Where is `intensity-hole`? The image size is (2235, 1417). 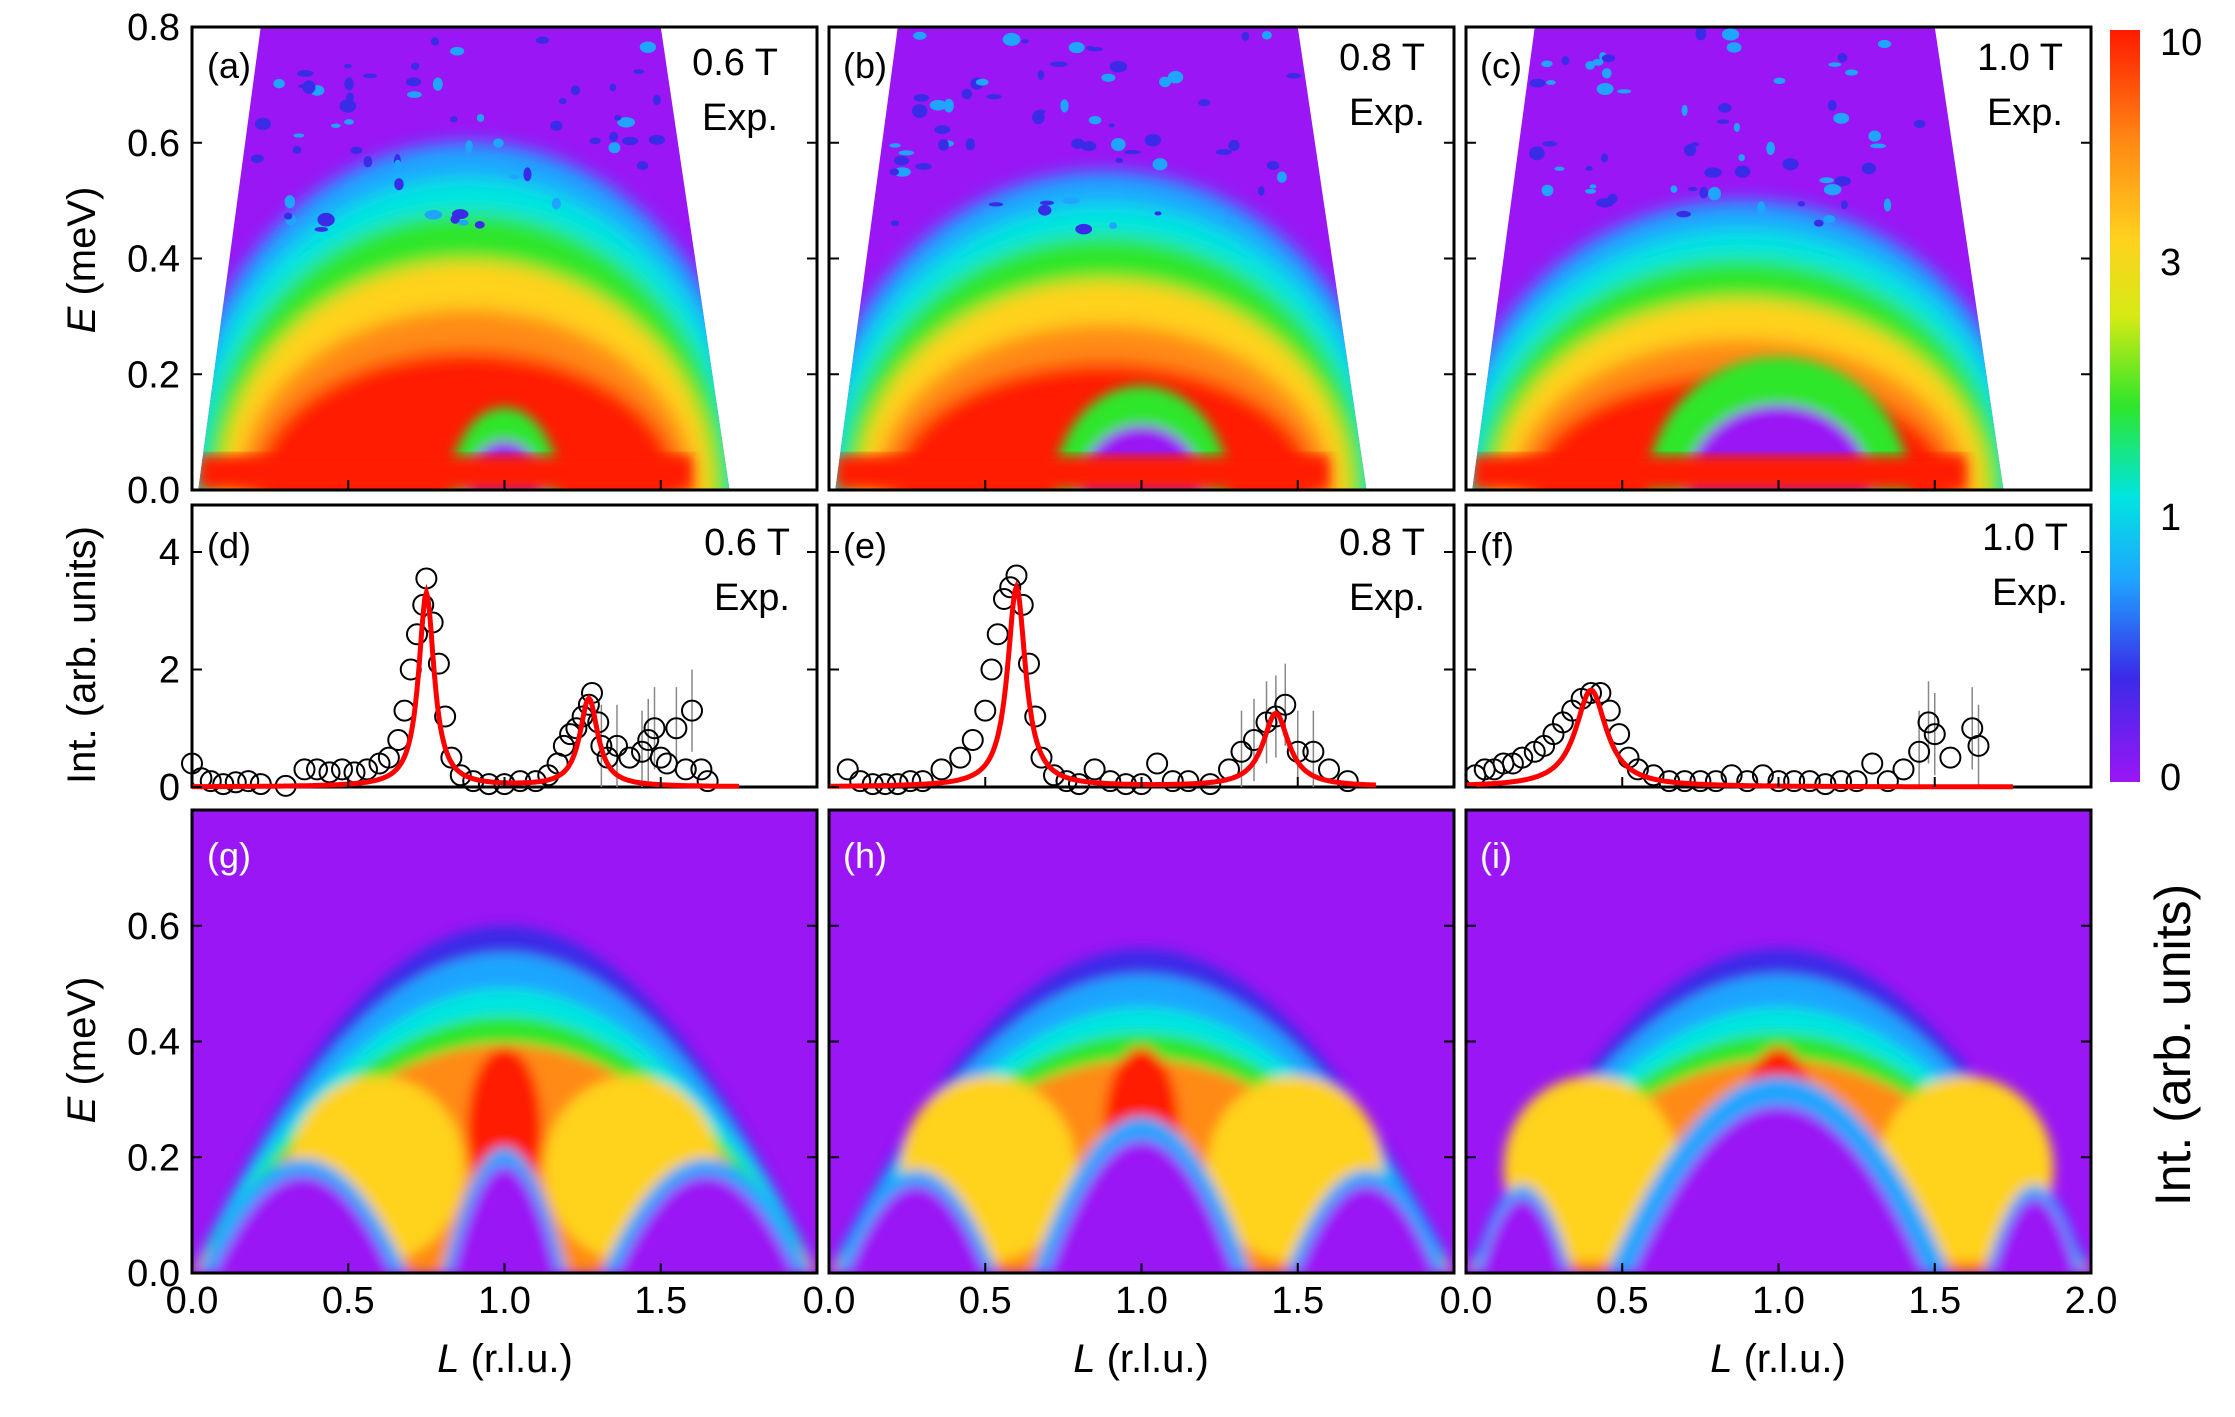 intensity-hole is located at coordinates (1778, 423).